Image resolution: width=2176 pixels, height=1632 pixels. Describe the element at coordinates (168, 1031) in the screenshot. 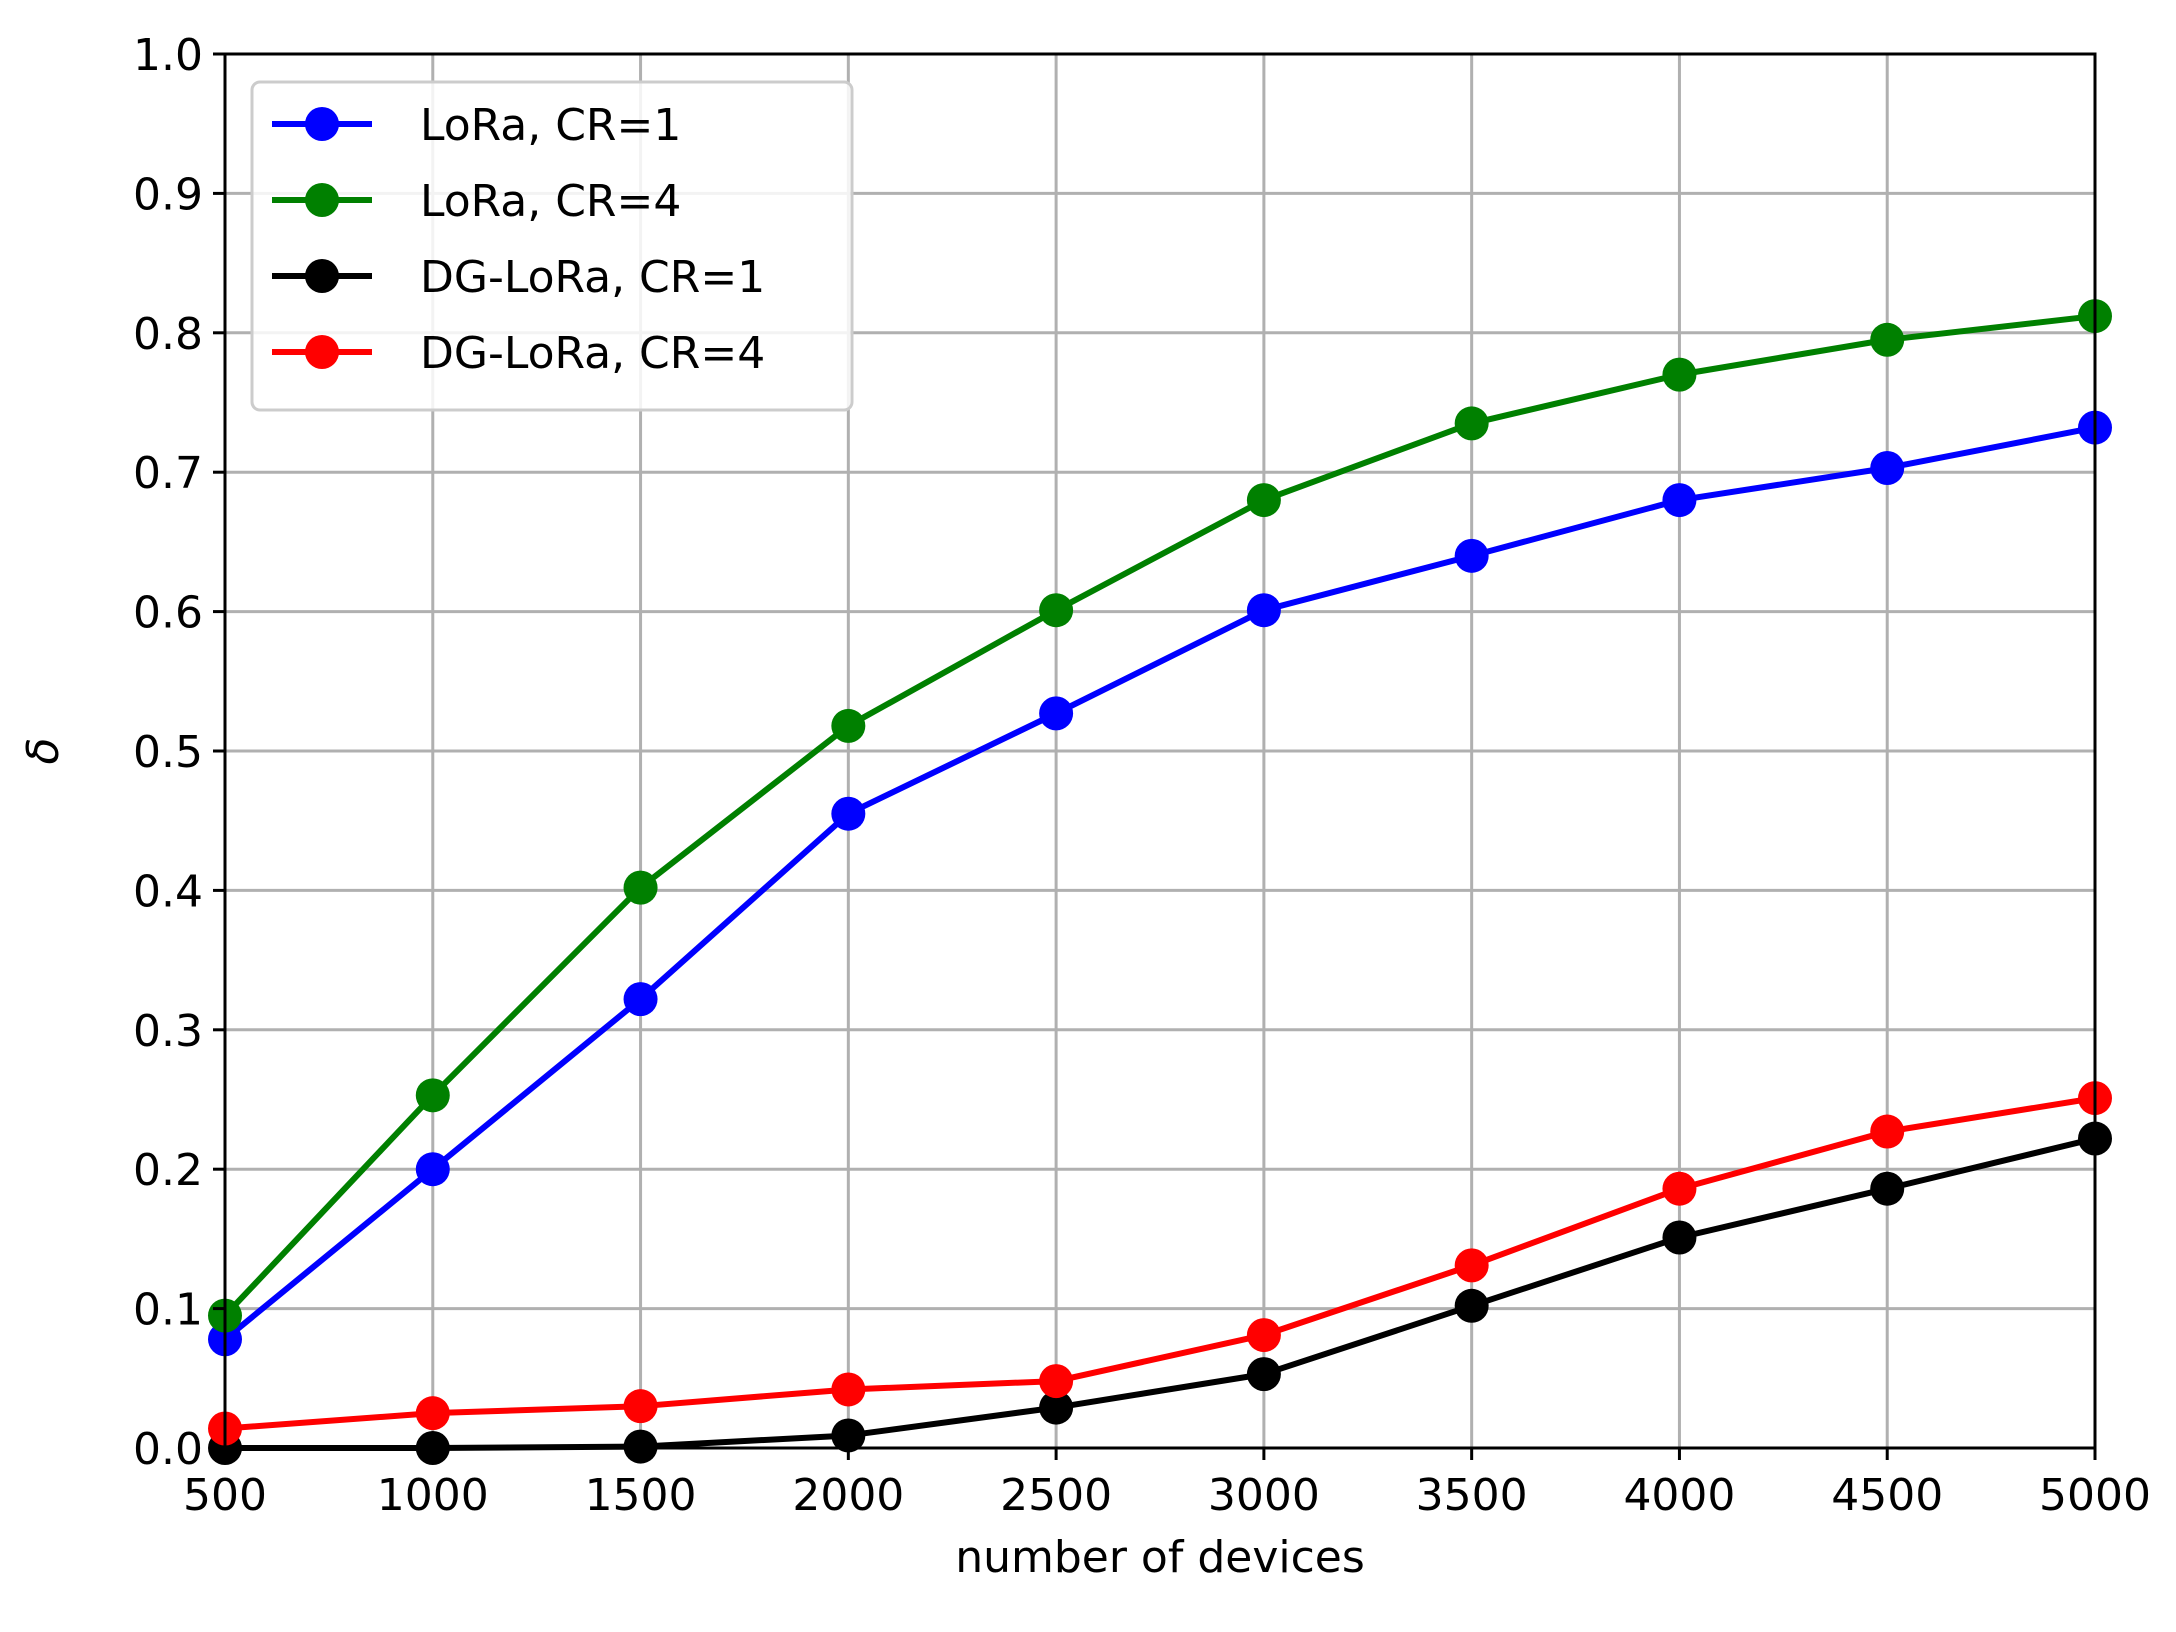

I see `y-tick-label-3: 0.3` at that location.